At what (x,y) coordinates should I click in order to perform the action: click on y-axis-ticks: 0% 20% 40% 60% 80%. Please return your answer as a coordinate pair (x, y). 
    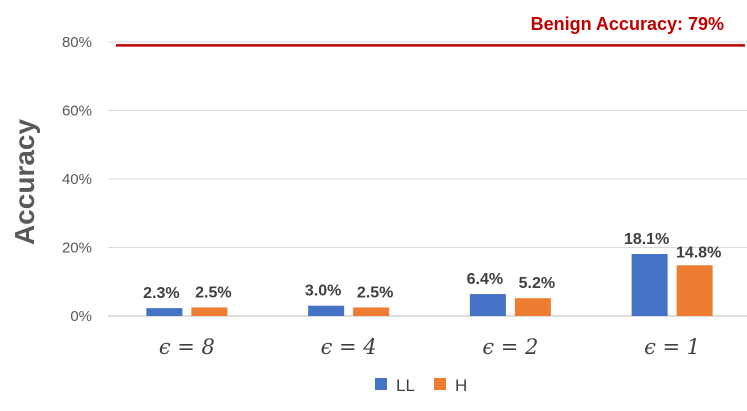
    Looking at the image, I should click on (77, 179).